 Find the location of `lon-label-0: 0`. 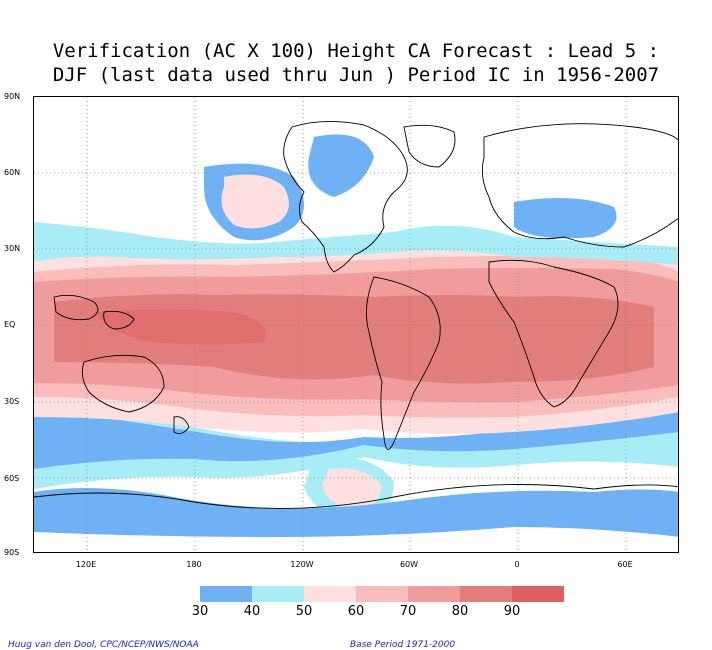

lon-label-0: 0 is located at coordinates (517, 564).